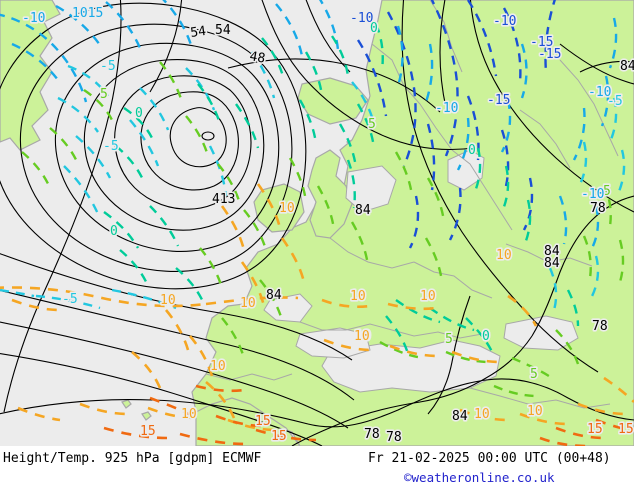 The height and width of the screenshot is (490, 634). I want to click on height-contour-label: 1015, so click(87, 13).